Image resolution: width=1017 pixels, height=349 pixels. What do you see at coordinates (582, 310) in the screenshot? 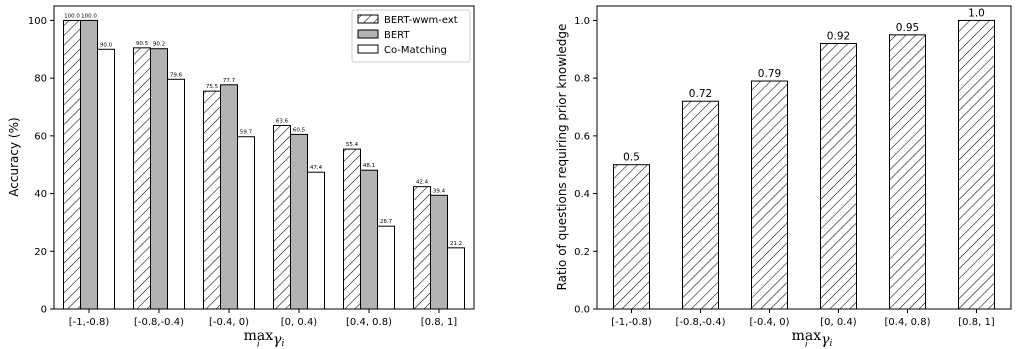
I see `y-tick-label: 0.0` at bounding box center [582, 310].